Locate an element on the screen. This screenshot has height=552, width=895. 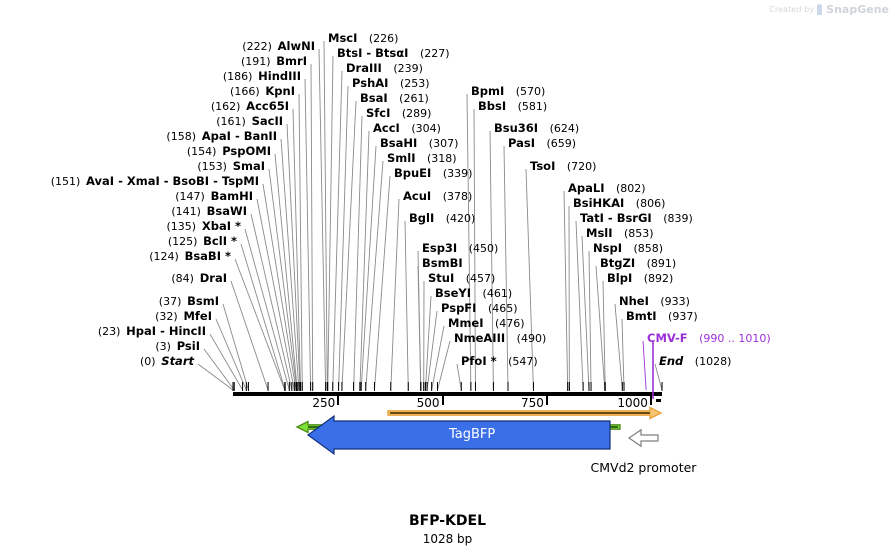
feature-label-tagbfp: TagBFP is located at coordinates (472, 434).